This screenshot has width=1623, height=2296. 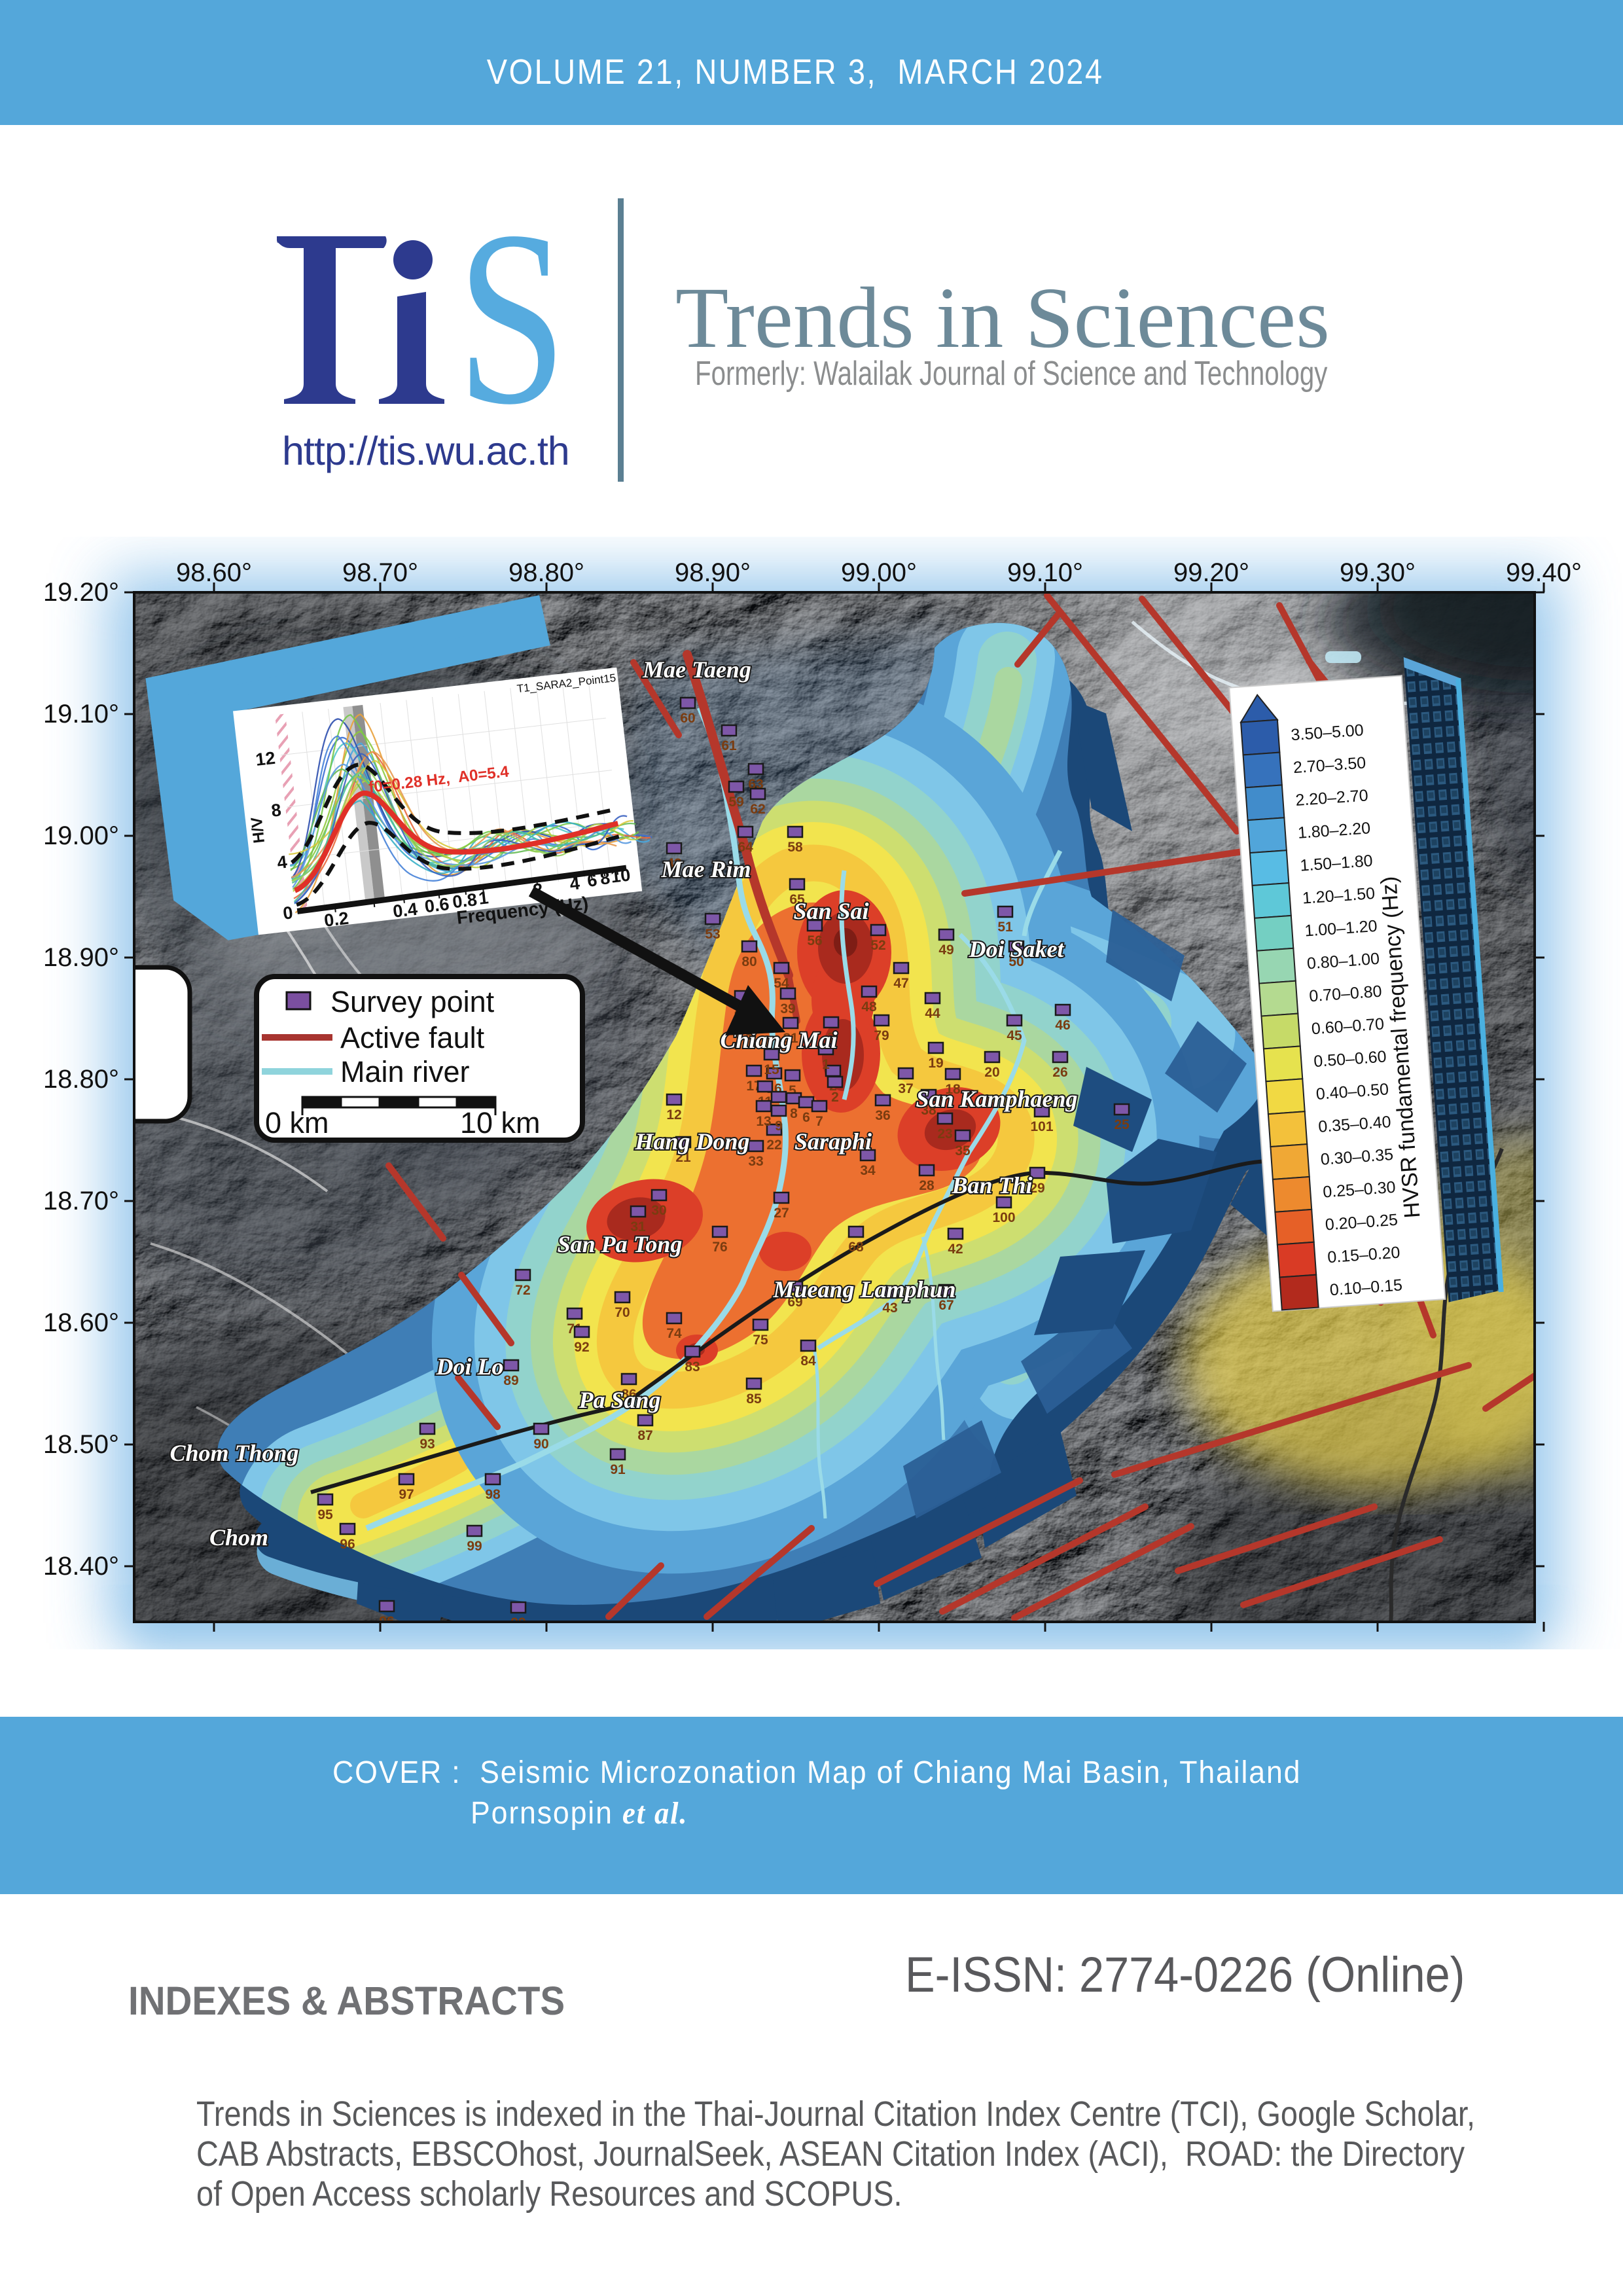 I want to click on svg-text: 19.00°, so click(x=81, y=835).